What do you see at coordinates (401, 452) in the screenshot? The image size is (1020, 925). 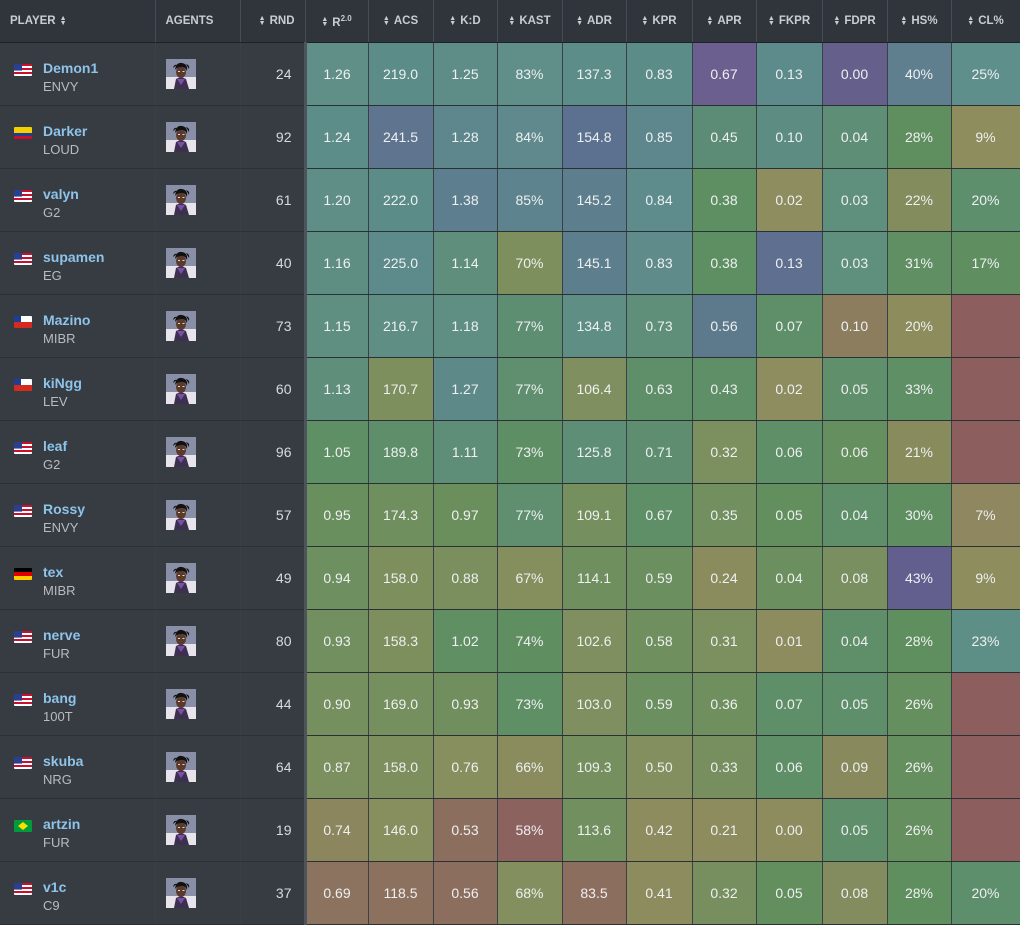 I see `stat-acs-cell: 189.8` at bounding box center [401, 452].